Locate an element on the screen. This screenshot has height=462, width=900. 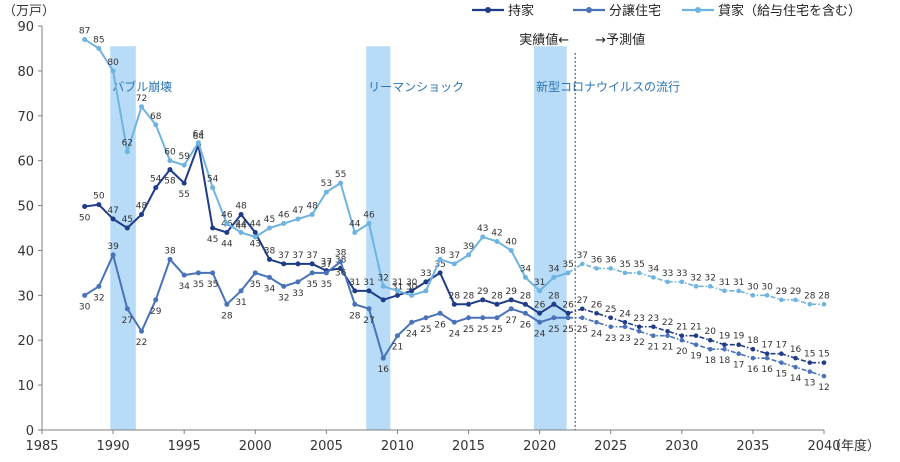
forecast-values-label: →予測値 is located at coordinates (620, 40).